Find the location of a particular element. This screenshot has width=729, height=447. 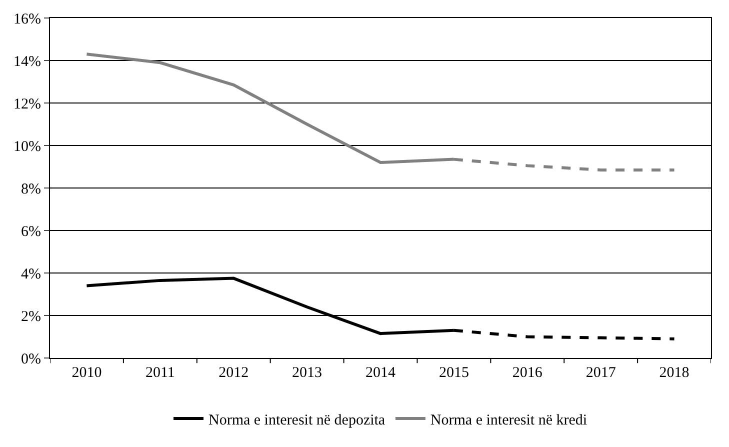

y-tick-label: 6% is located at coordinates (31, 232).